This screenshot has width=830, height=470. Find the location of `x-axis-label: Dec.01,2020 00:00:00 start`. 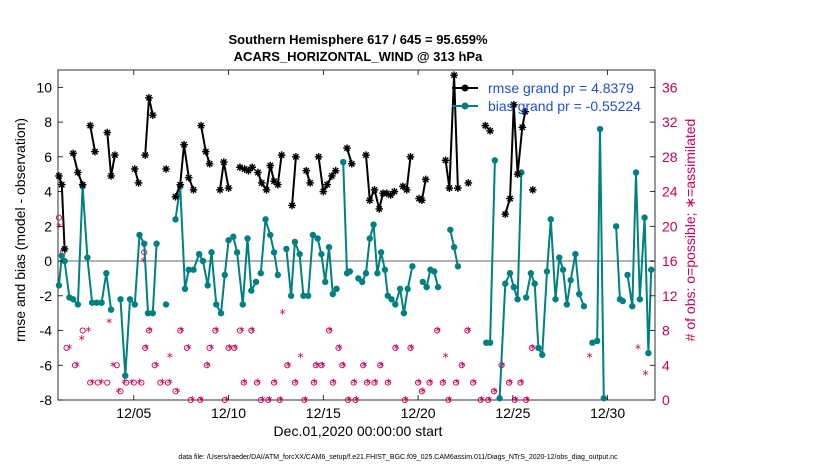

x-axis-label: Dec.01,2020 00:00:00 start is located at coordinates (358, 431).